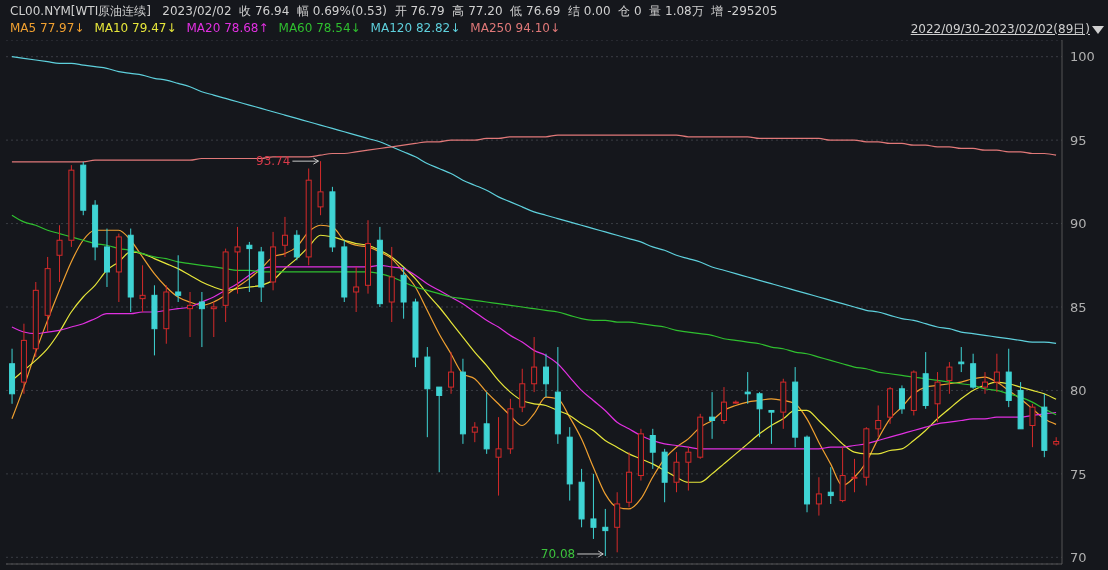 Image resolution: width=1108 pixels, height=570 pixels. Describe the element at coordinates (1078, 391) in the screenshot. I see `y-tick-label: 80` at that location.